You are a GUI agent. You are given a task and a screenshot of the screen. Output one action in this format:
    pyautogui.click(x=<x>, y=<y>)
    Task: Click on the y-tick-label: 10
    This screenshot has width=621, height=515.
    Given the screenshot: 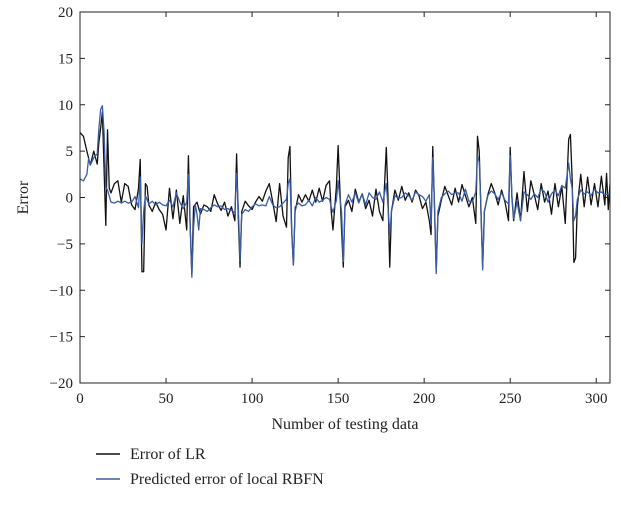 What is the action you would take?
    pyautogui.click(x=65, y=106)
    